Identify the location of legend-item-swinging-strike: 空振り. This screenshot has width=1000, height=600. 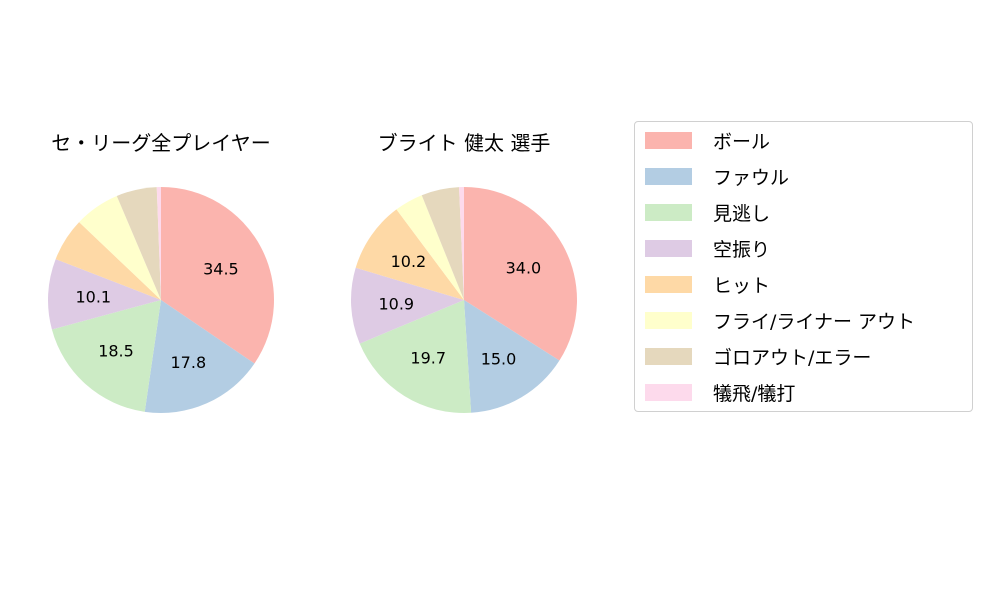
(708, 248).